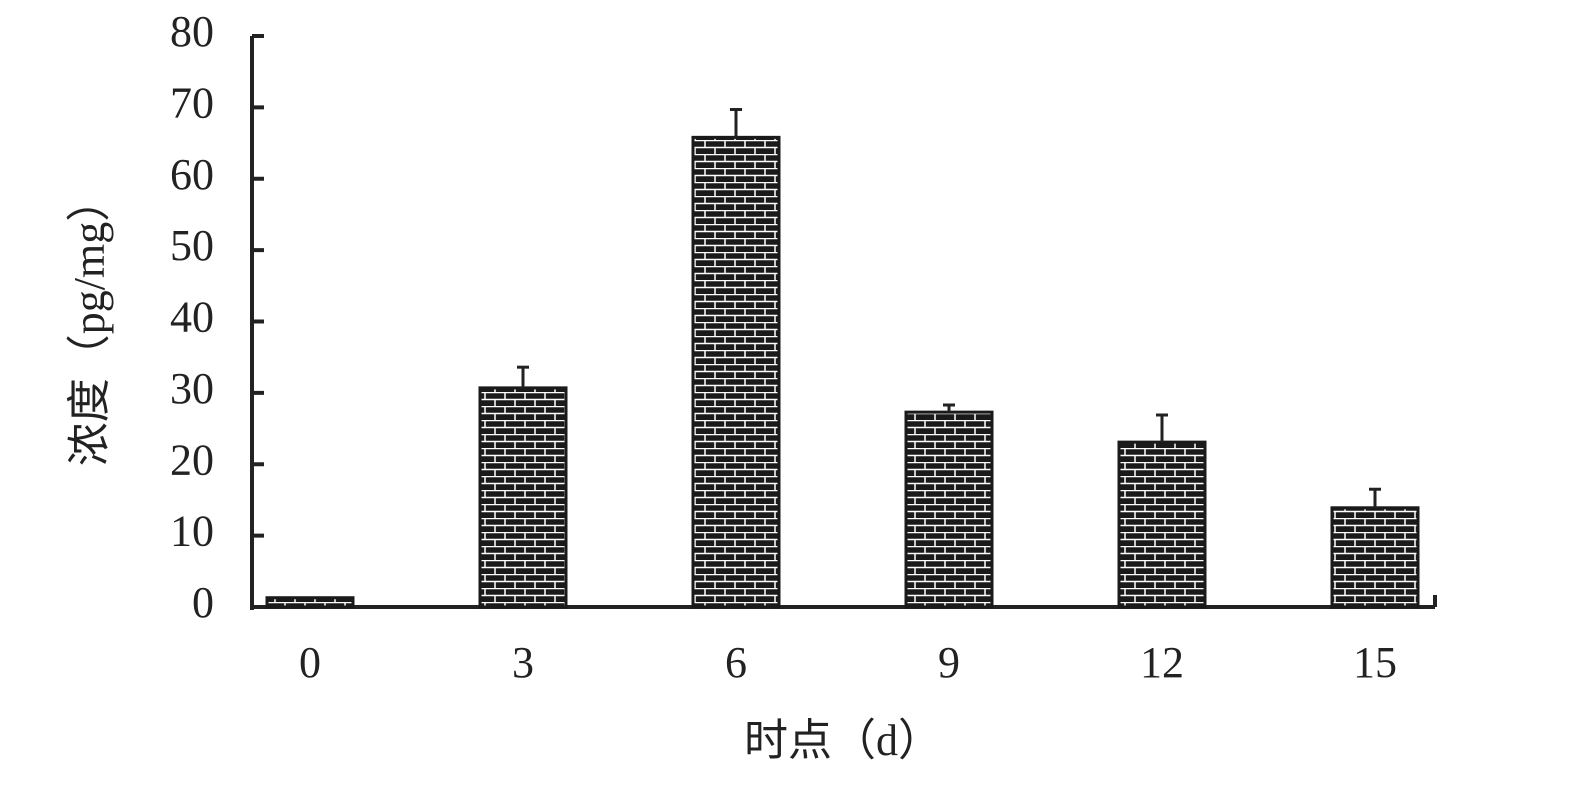  I want to click on x-tick-label: 0, so click(310, 662).